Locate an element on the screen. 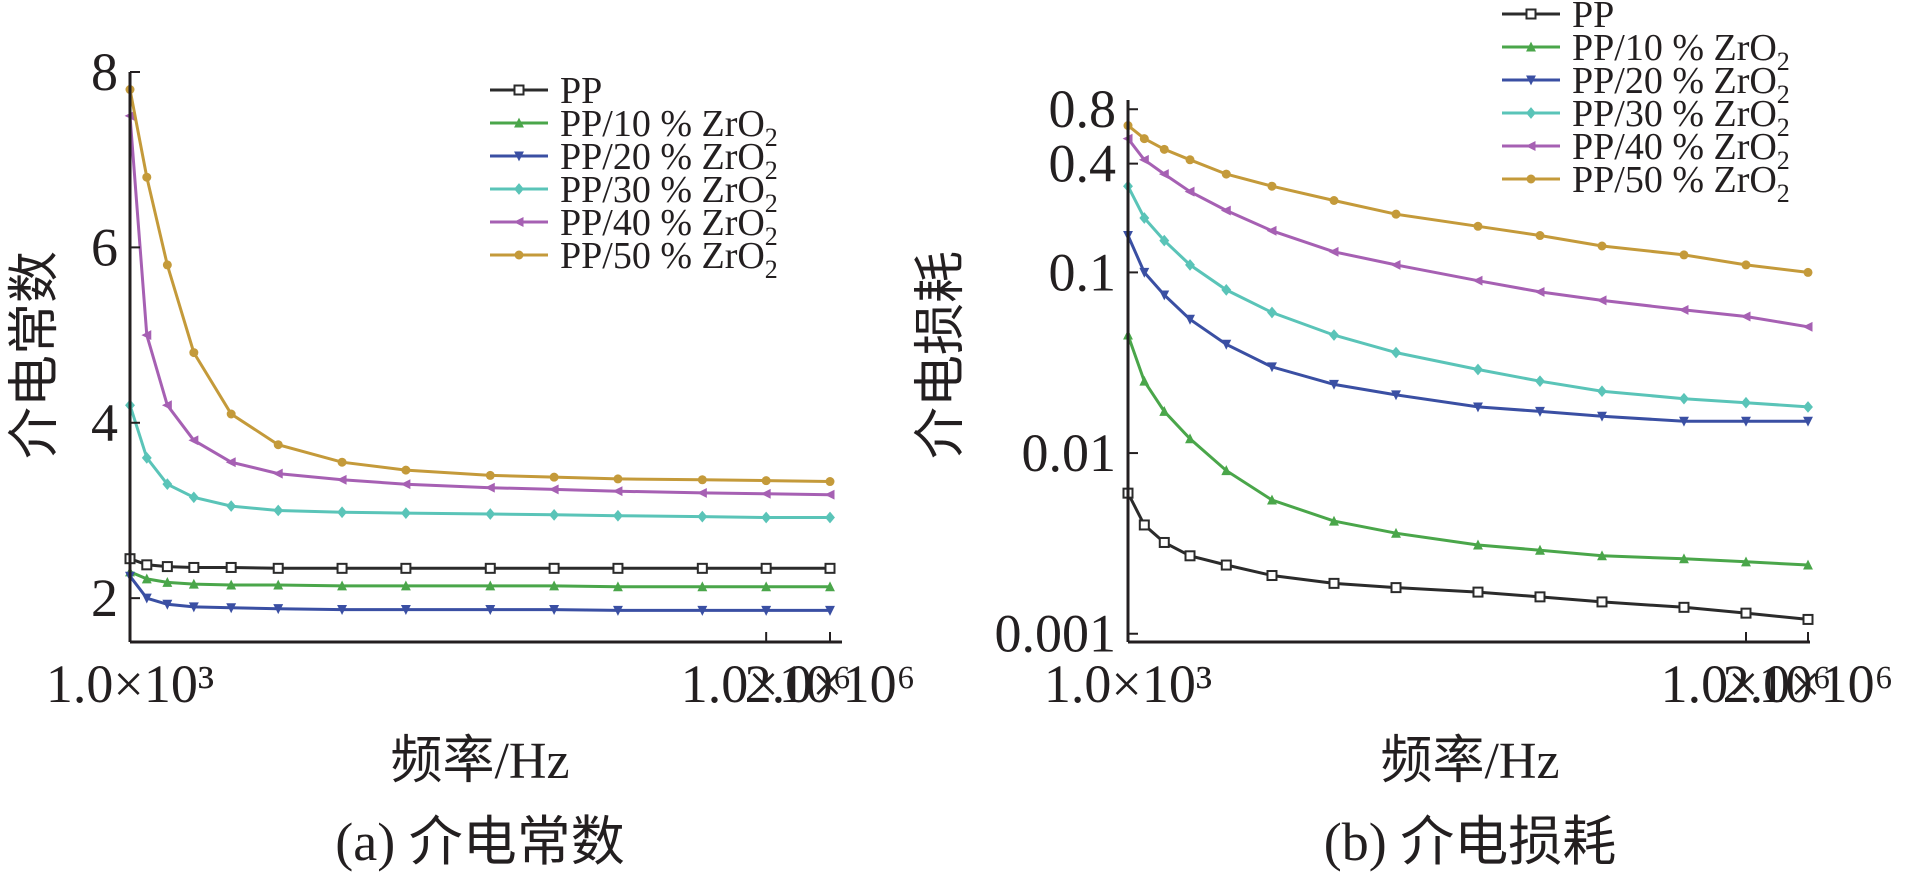 Image resolution: width=1930 pixels, height=877 pixels. legend-label: PP/50 % ZrO2 is located at coordinates (669, 259).